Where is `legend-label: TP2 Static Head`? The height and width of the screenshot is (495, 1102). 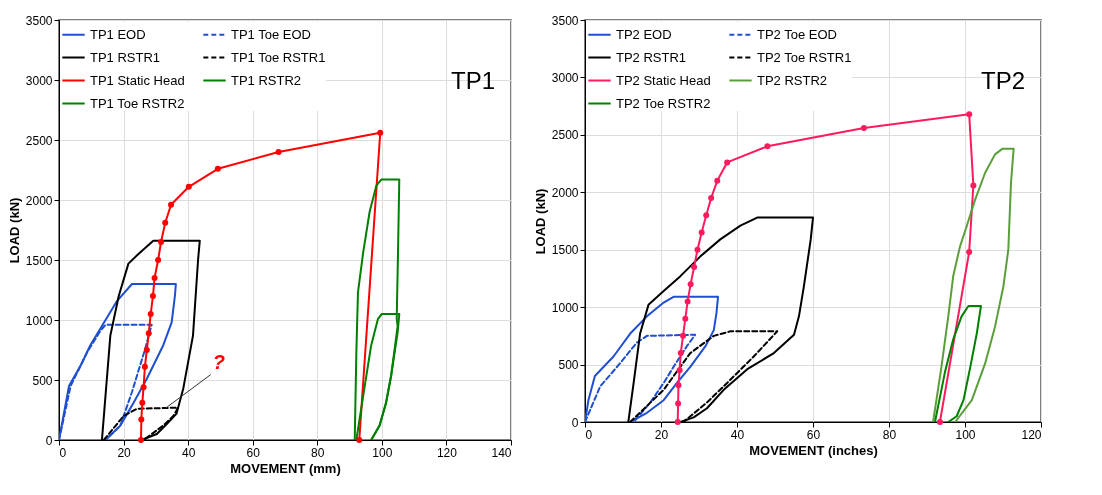
legend-label: TP2 Static Head is located at coordinates (663, 80).